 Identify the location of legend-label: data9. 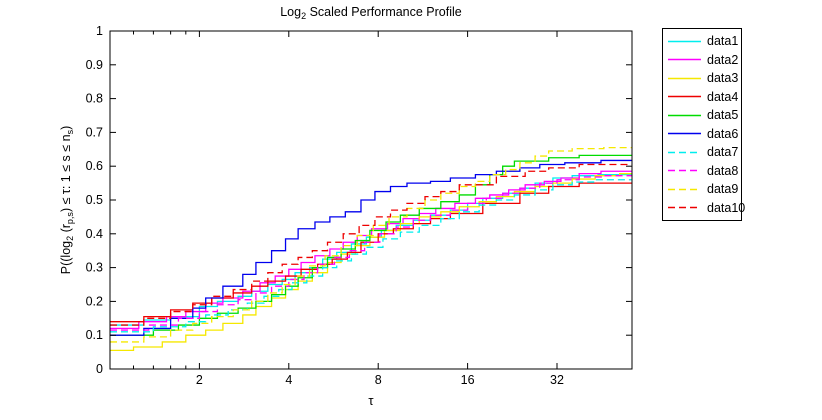
(723, 189).